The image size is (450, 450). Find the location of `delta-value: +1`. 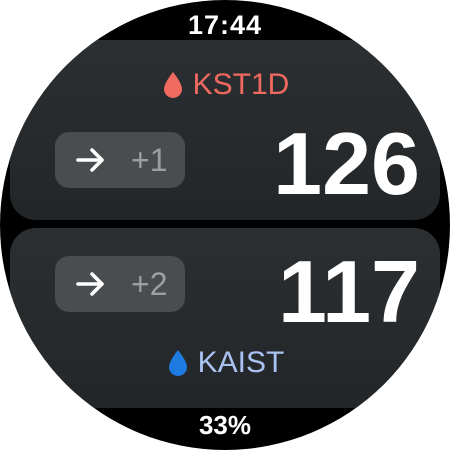

delta-value: +1 is located at coordinates (149, 159).